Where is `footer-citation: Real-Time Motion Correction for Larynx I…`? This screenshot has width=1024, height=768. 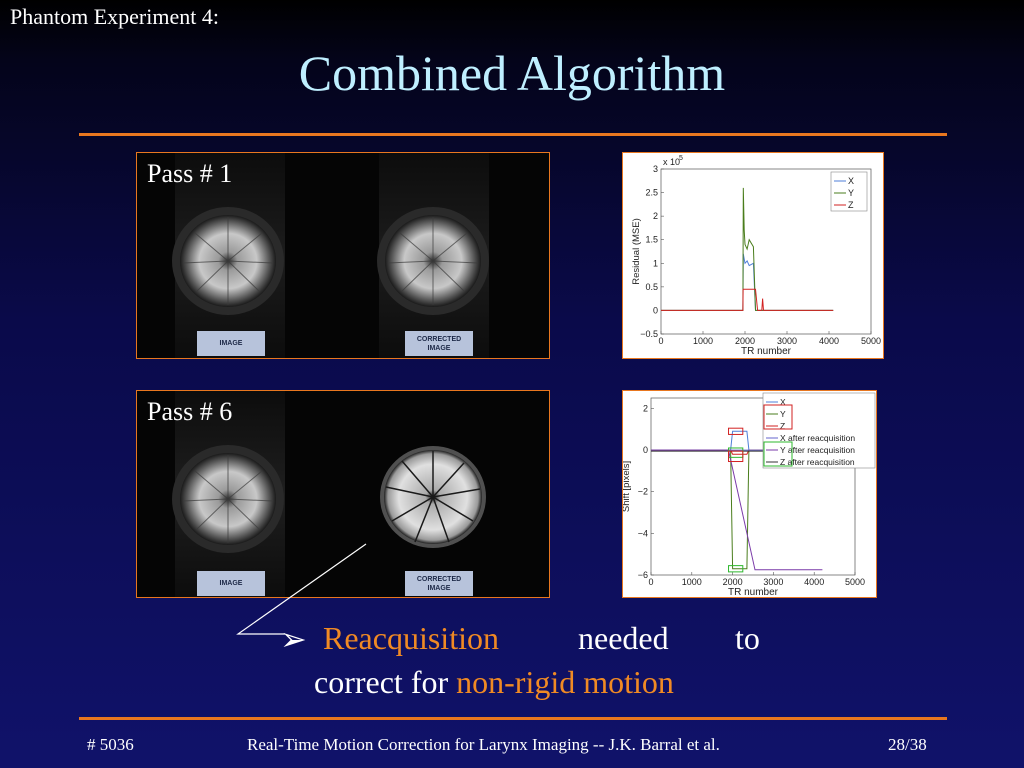
footer-citation: Real-Time Motion Correction for Larynx I… is located at coordinates (483, 744).